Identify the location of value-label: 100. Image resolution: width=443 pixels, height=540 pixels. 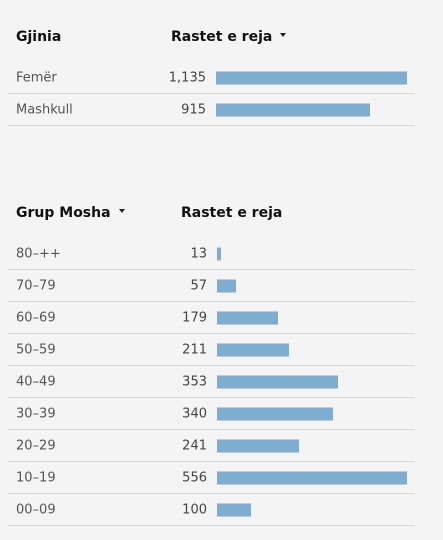
(194, 509).